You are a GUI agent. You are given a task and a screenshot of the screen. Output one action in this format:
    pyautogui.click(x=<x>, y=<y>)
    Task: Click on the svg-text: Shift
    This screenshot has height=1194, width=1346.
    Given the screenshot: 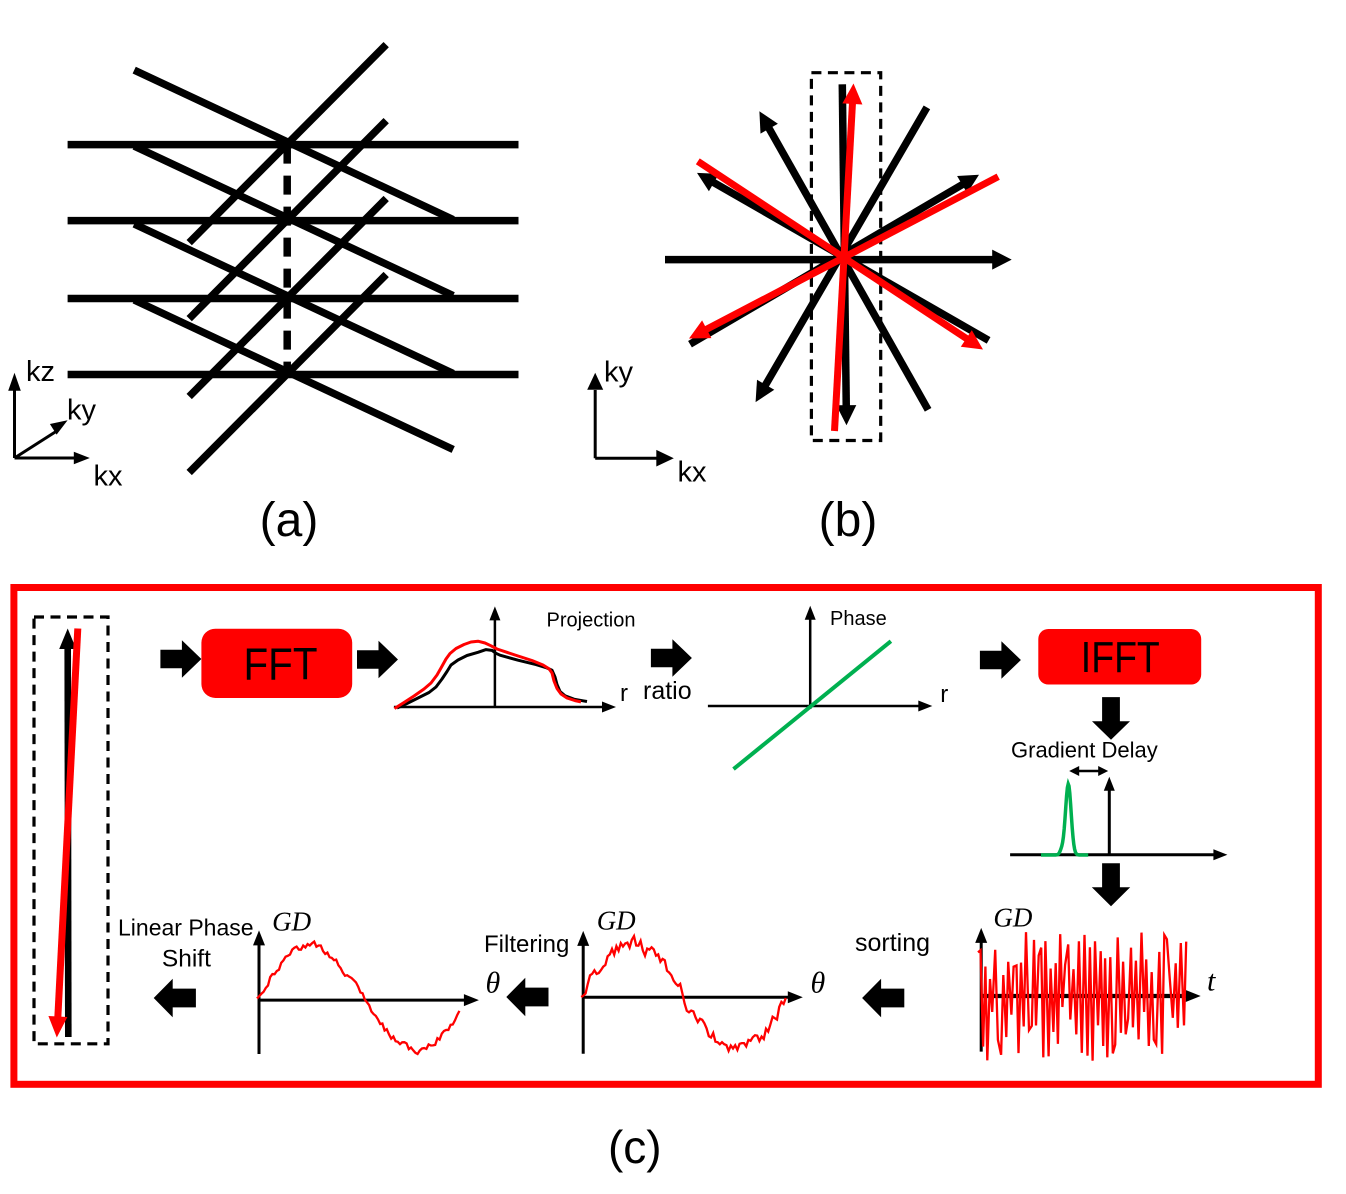 What is the action you would take?
    pyautogui.click(x=186, y=959)
    